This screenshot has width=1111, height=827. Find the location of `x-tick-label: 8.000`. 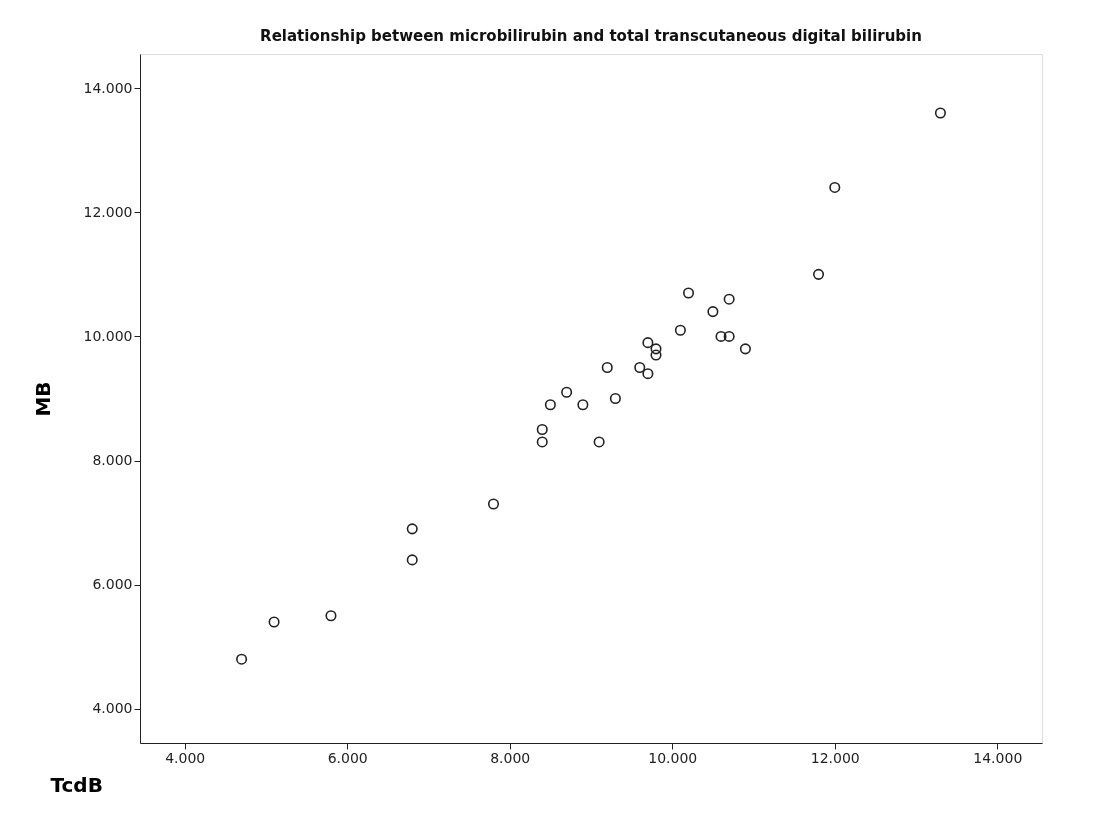

x-tick-label: 8.000 is located at coordinates (510, 757).